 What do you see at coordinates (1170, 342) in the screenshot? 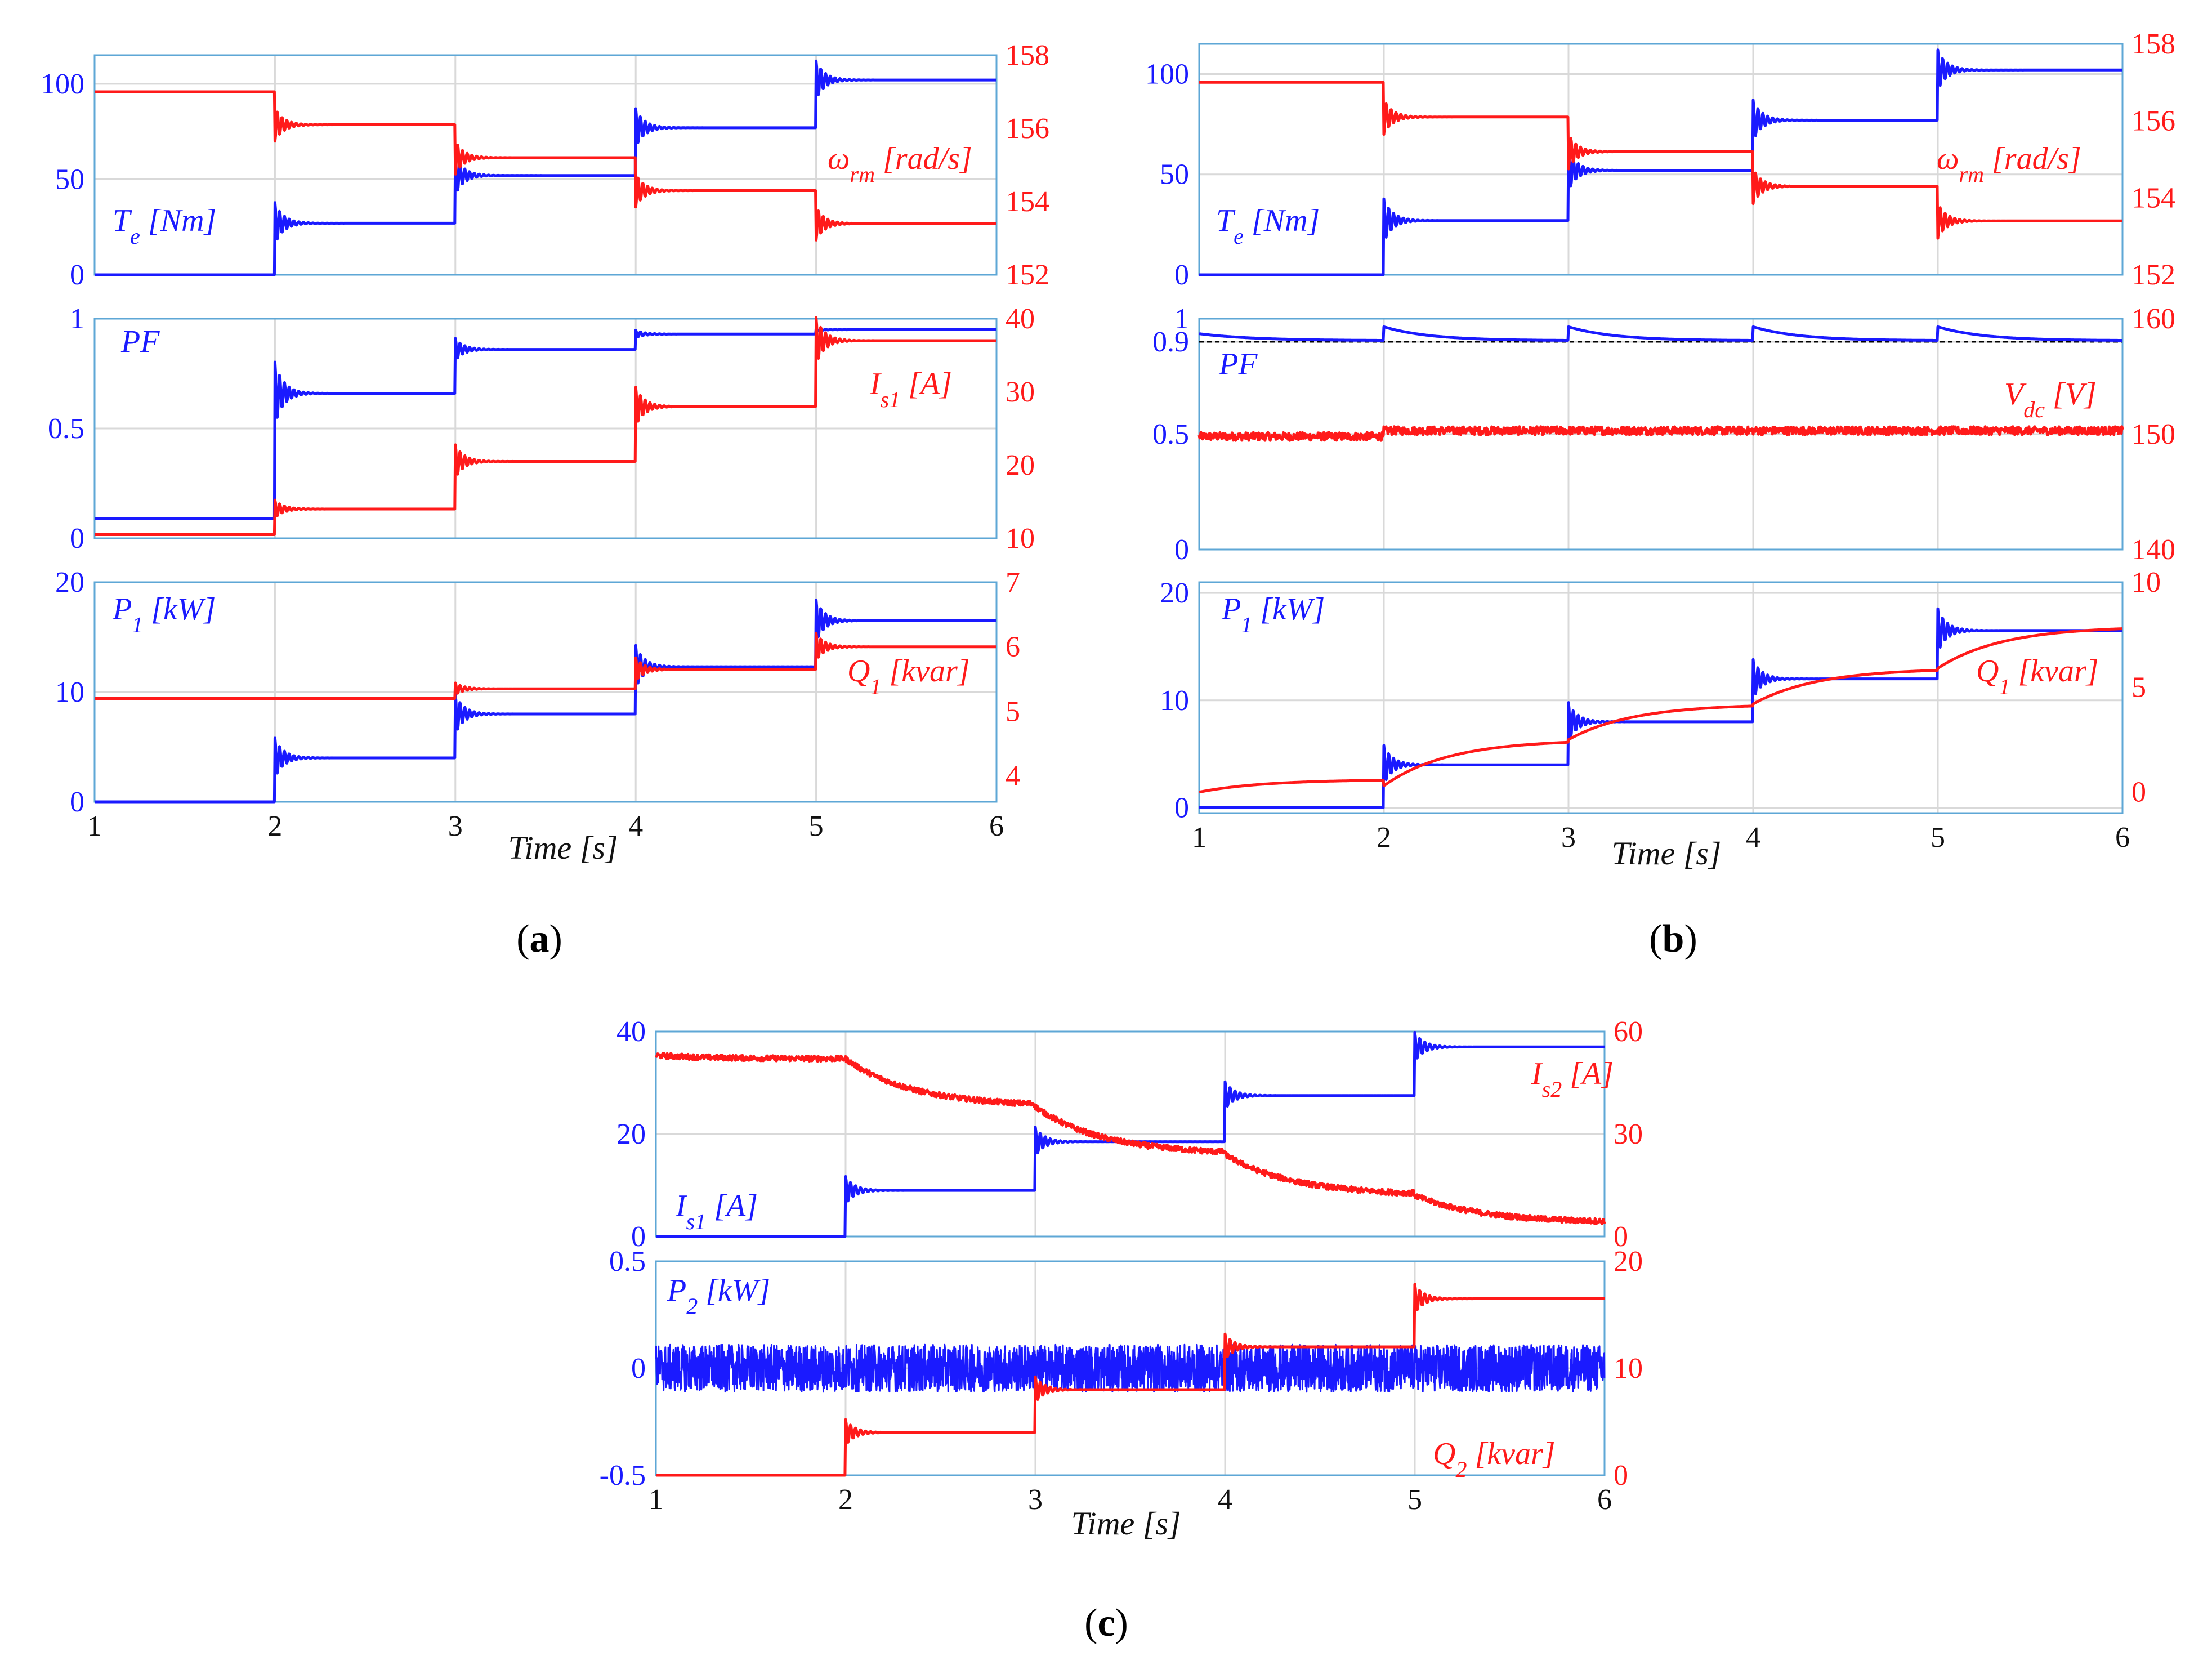
I see `left-tick-label: 0.9` at bounding box center [1170, 342].